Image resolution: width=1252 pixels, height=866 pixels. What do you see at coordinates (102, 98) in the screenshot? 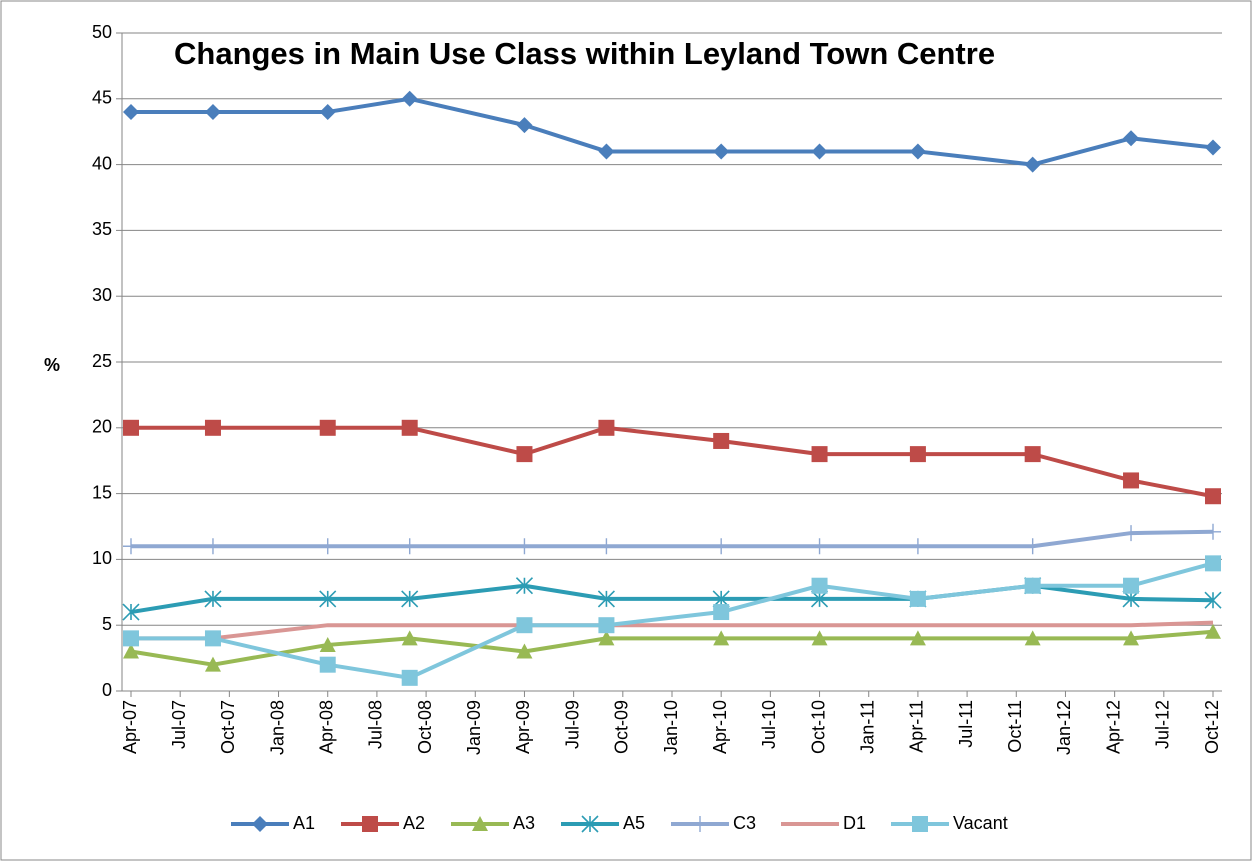
I see `y-tick-label: 45` at bounding box center [102, 98].